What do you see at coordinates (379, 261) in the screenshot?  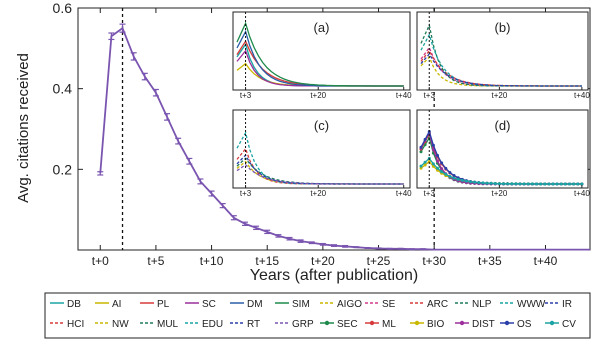 I see `x-tick-label: t+25` at bounding box center [379, 261].